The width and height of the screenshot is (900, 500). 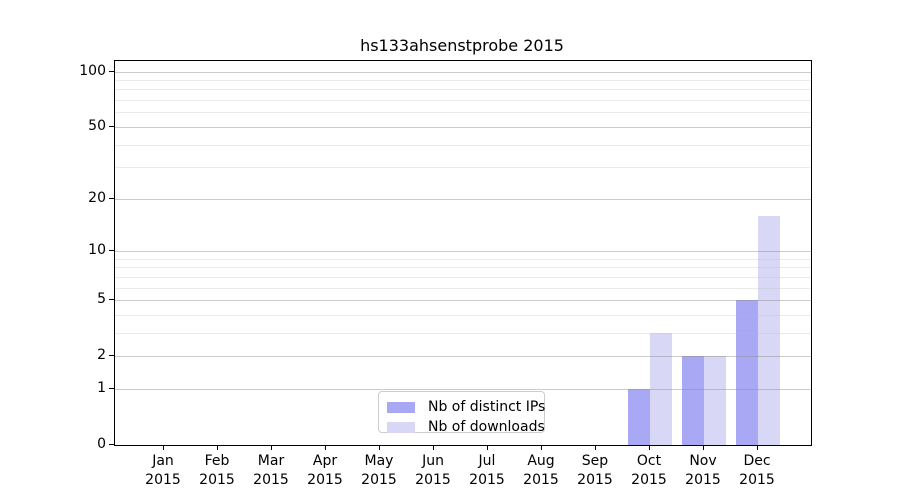 I want to click on y-tick-label-0: 0, so click(x=101, y=444).